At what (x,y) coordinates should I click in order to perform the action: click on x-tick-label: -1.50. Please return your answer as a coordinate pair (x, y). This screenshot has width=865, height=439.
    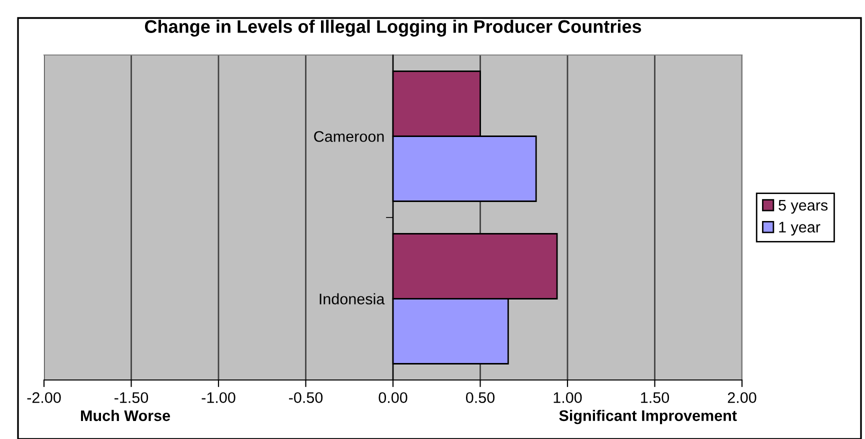
    Looking at the image, I should click on (131, 398).